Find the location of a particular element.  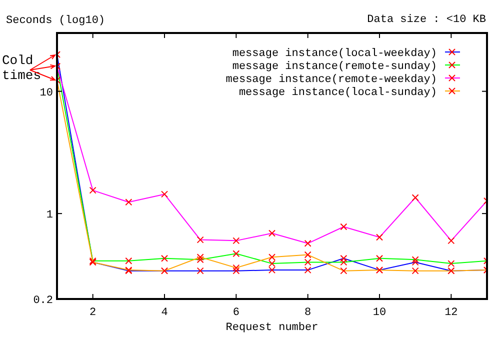

x-axis-title: Request number is located at coordinates (272, 328).